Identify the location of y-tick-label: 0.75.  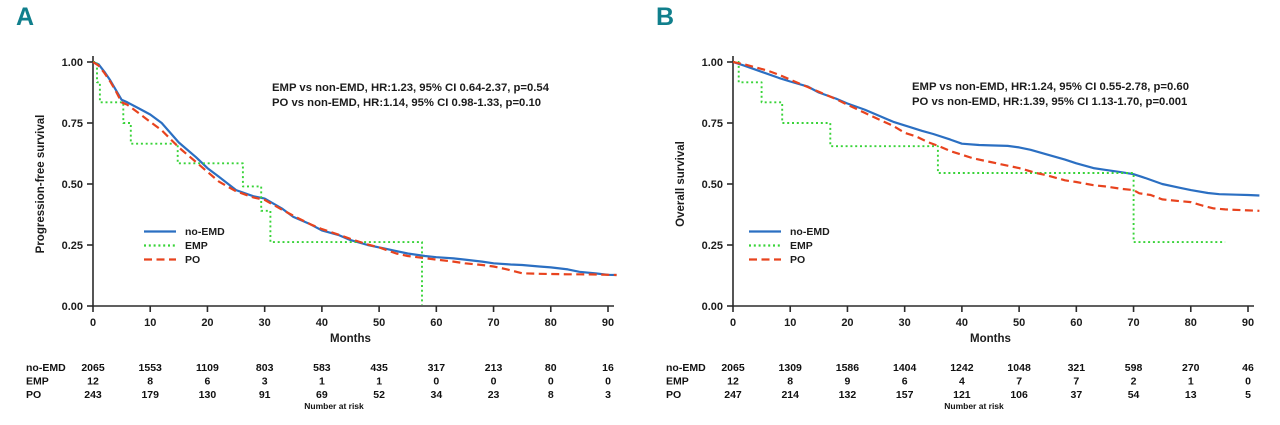
(72, 124).